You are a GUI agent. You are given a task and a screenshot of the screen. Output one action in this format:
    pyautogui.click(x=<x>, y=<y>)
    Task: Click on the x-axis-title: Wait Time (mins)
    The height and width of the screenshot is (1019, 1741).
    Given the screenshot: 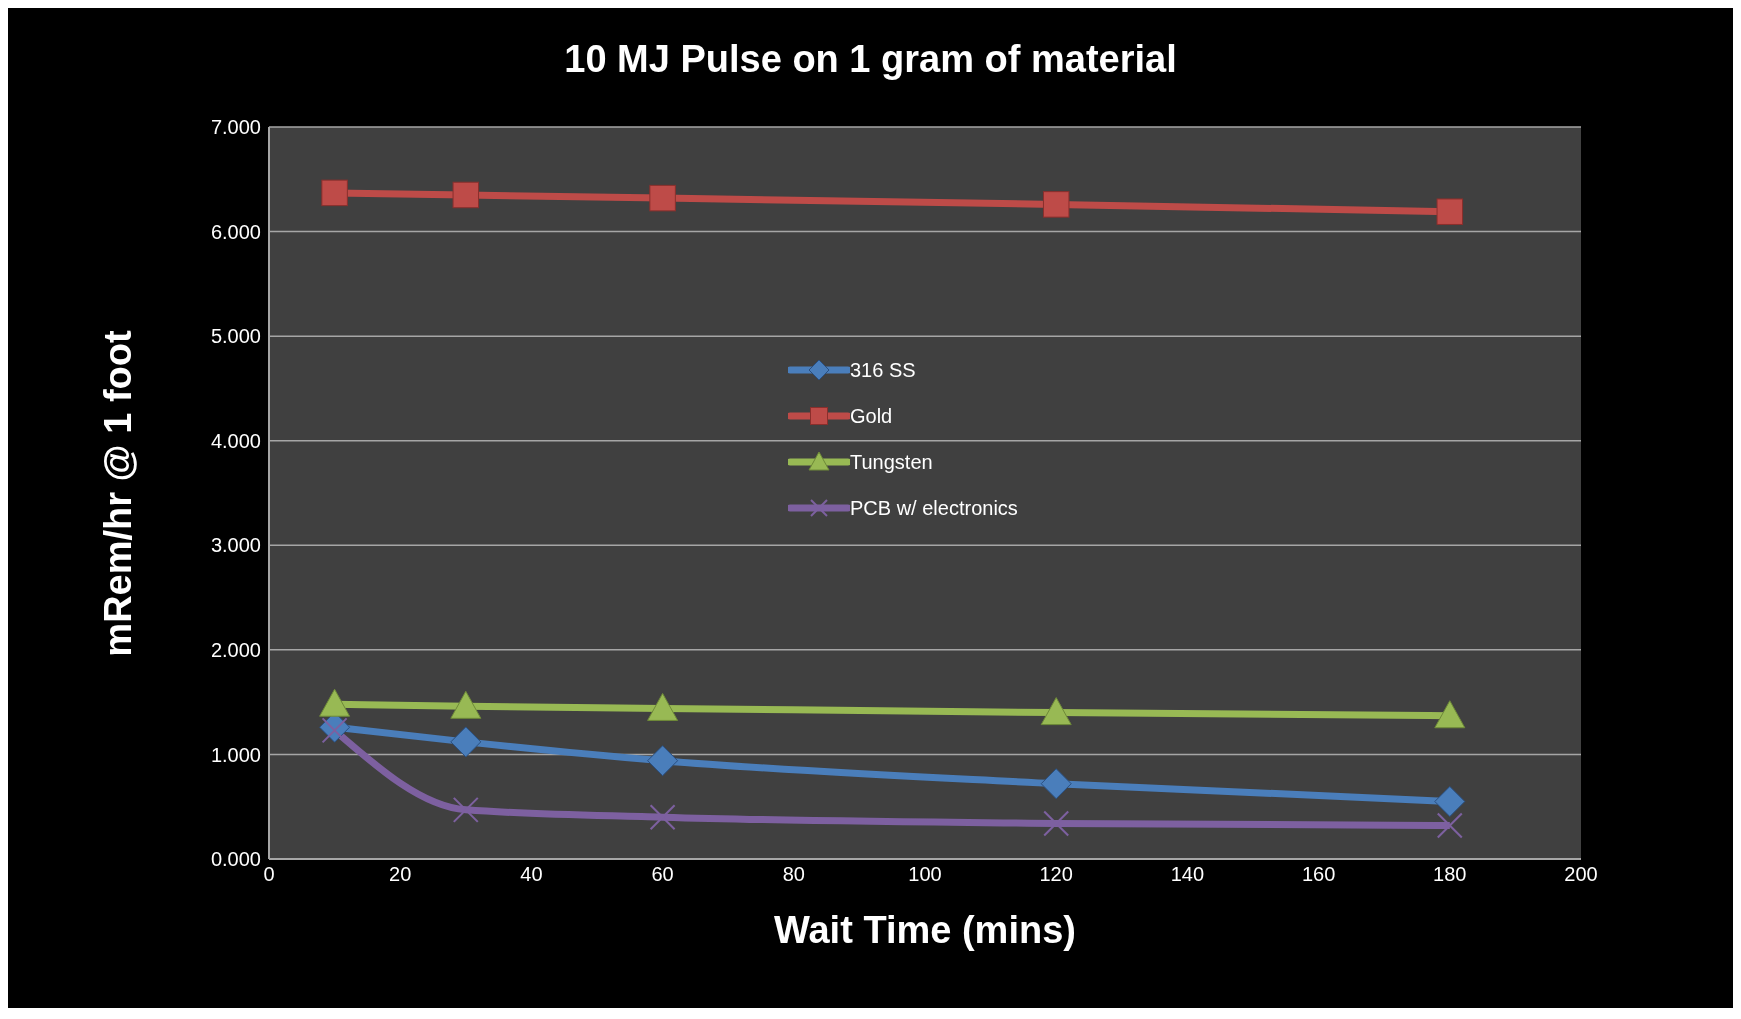 What is the action you would take?
    pyautogui.click(x=925, y=930)
    